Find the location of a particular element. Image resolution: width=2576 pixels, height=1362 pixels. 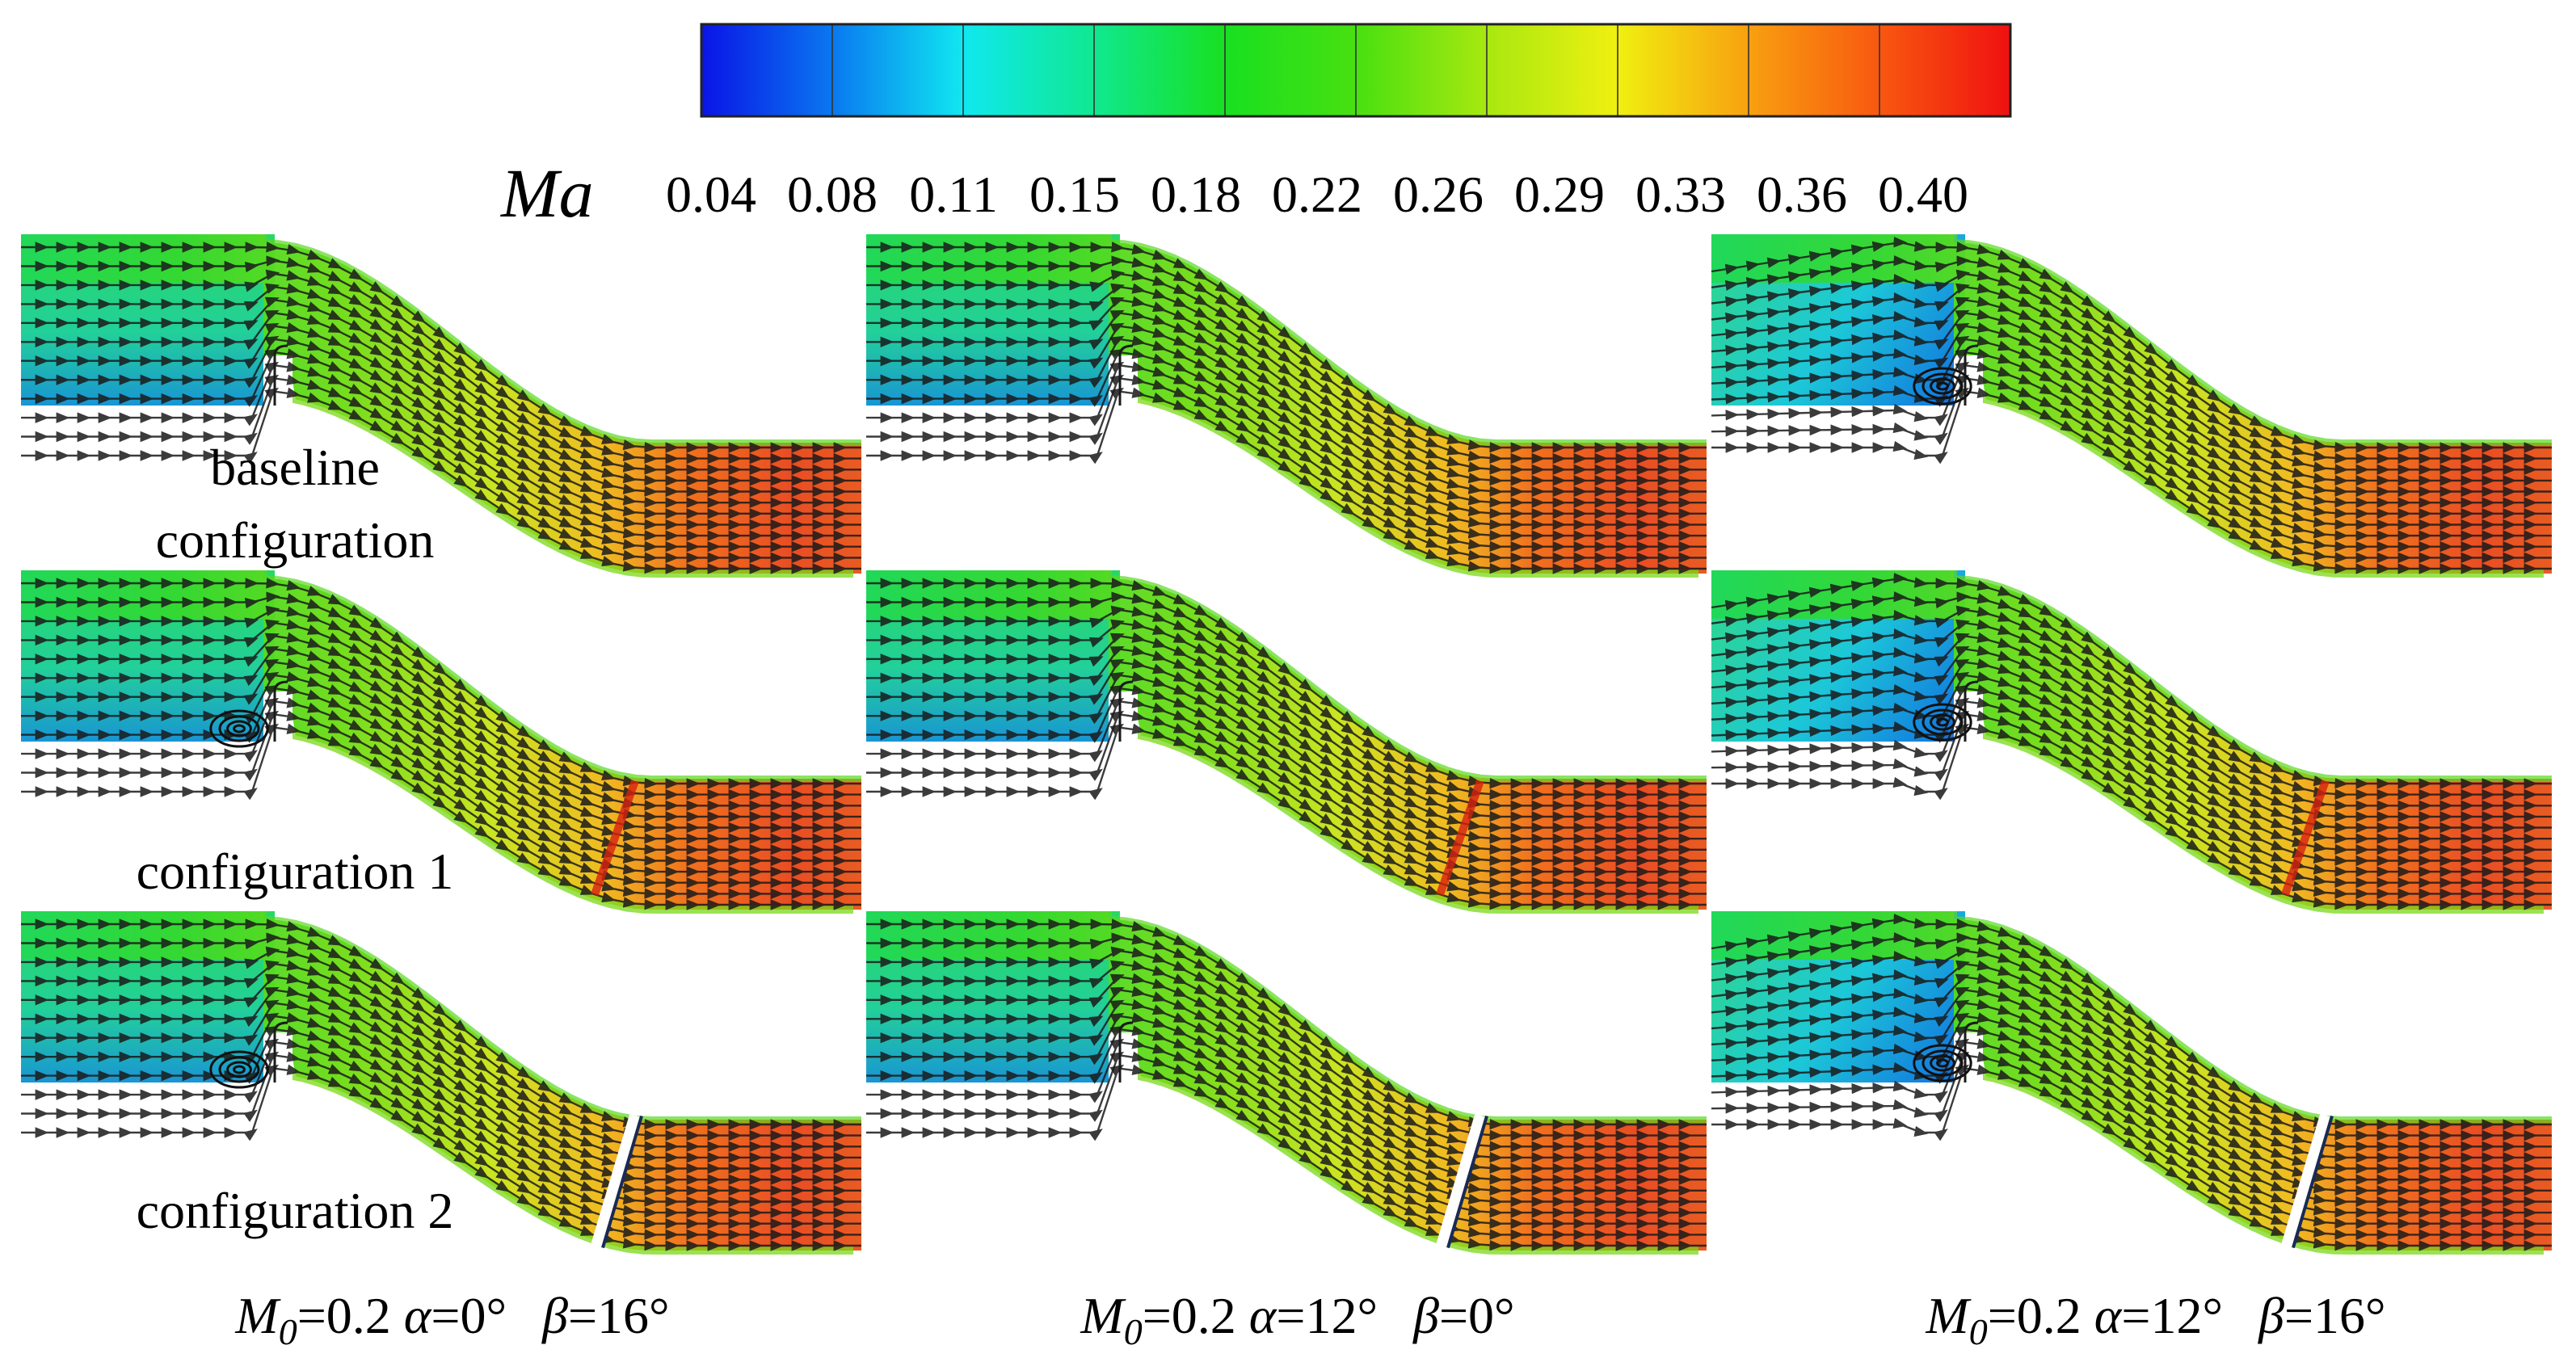

row-label-config2: configuration 2 is located at coordinates (295, 1210).